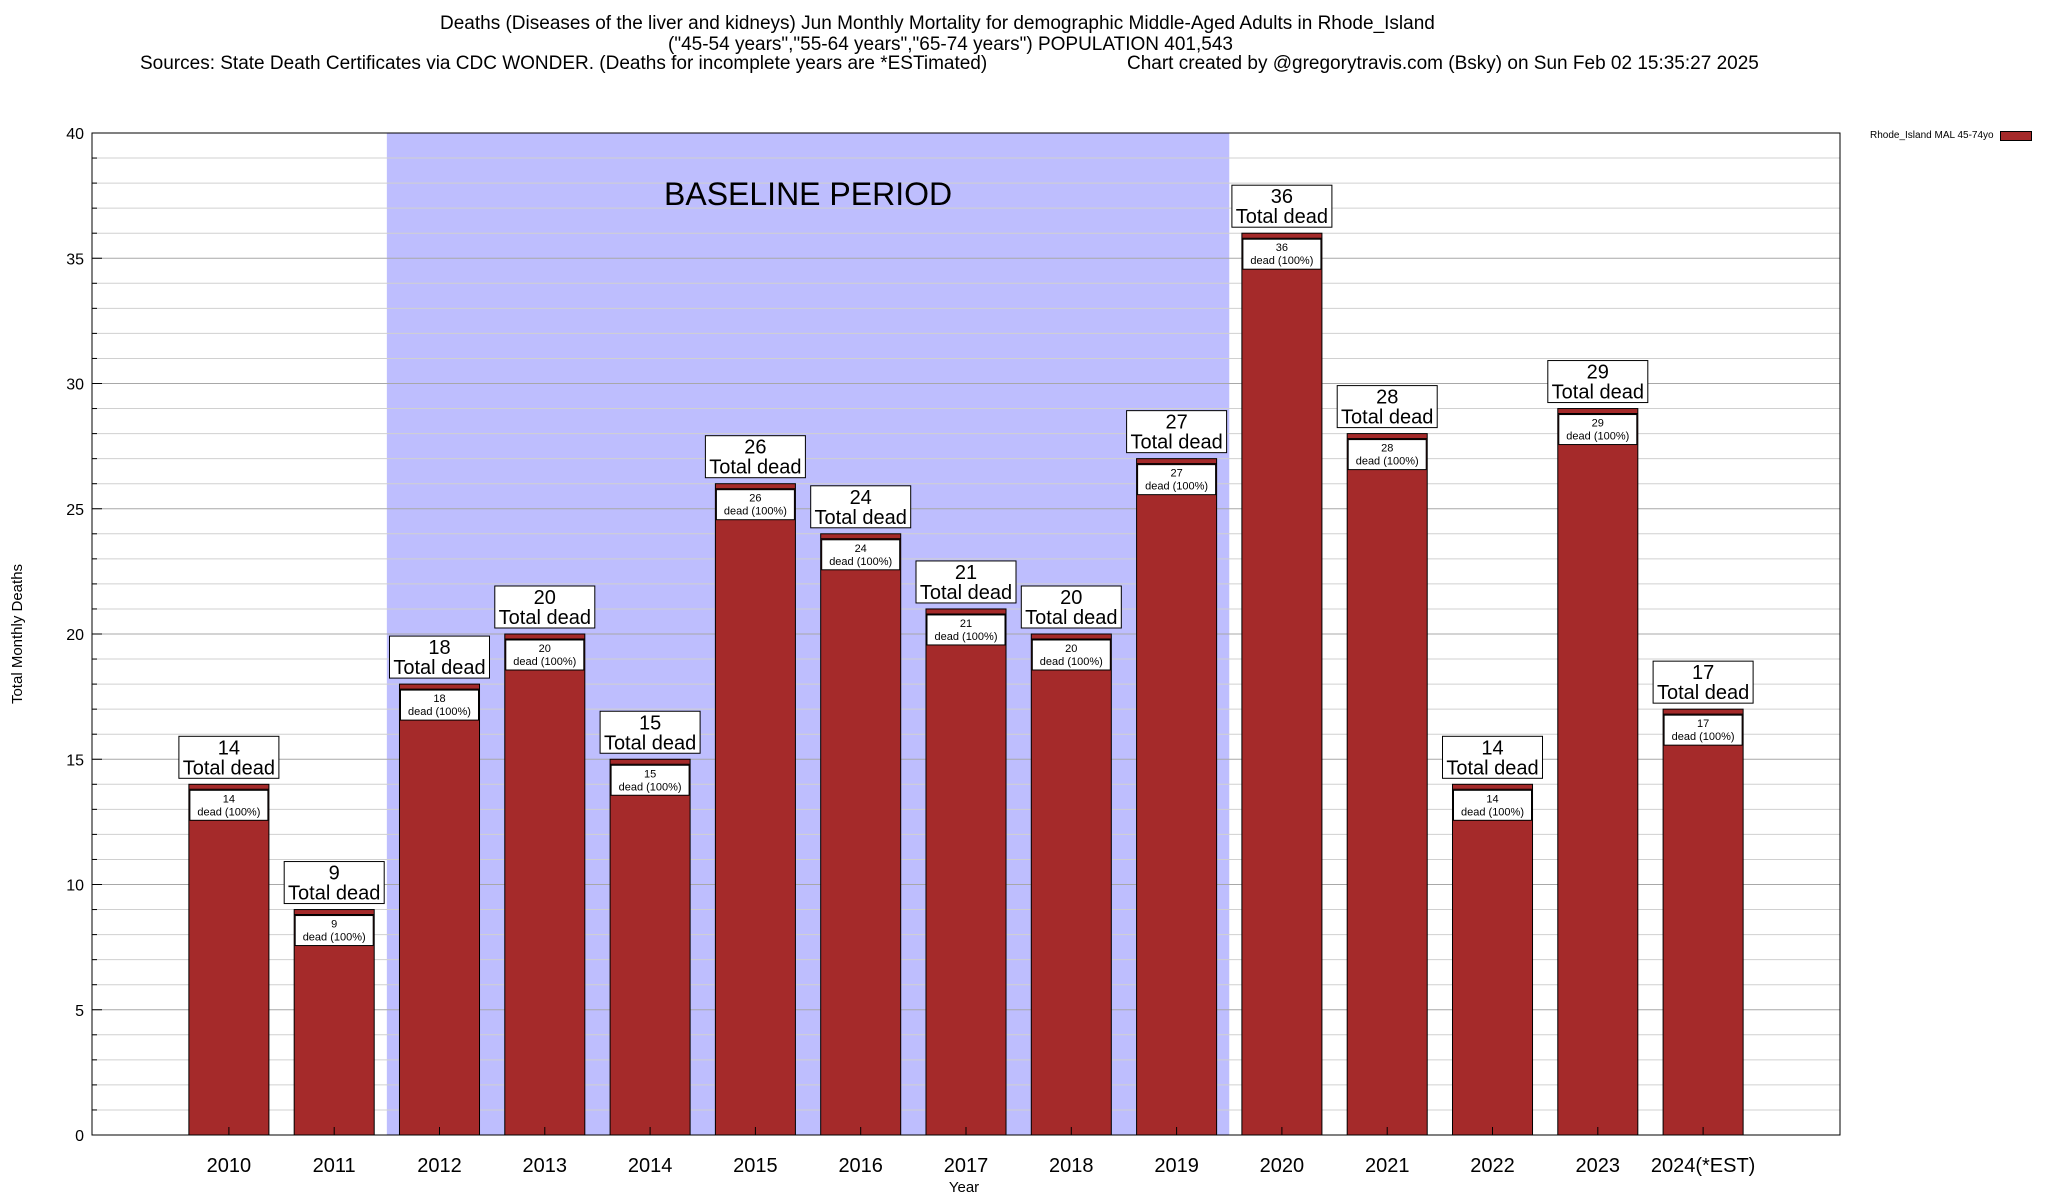  I want to click on x-tick-label: 2020, so click(1282, 1166).